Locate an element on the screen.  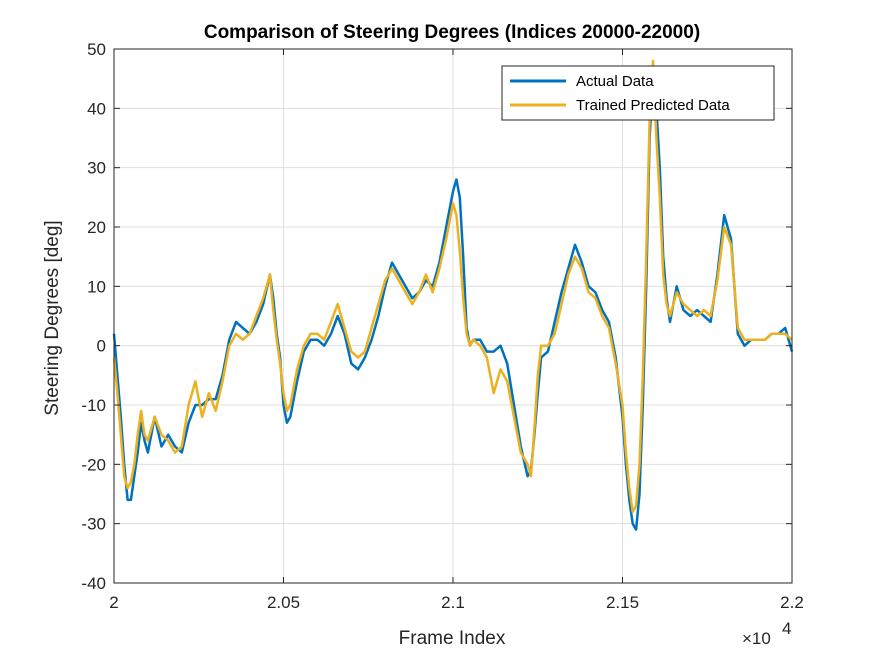
x-tick-label: 2.05 is located at coordinates (283, 602).